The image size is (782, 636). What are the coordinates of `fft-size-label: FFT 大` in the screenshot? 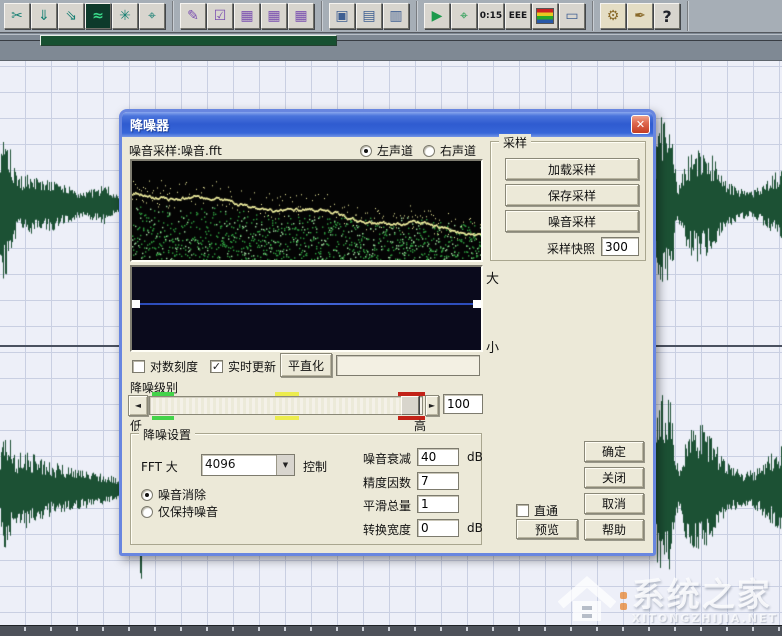 It's located at (159, 467).